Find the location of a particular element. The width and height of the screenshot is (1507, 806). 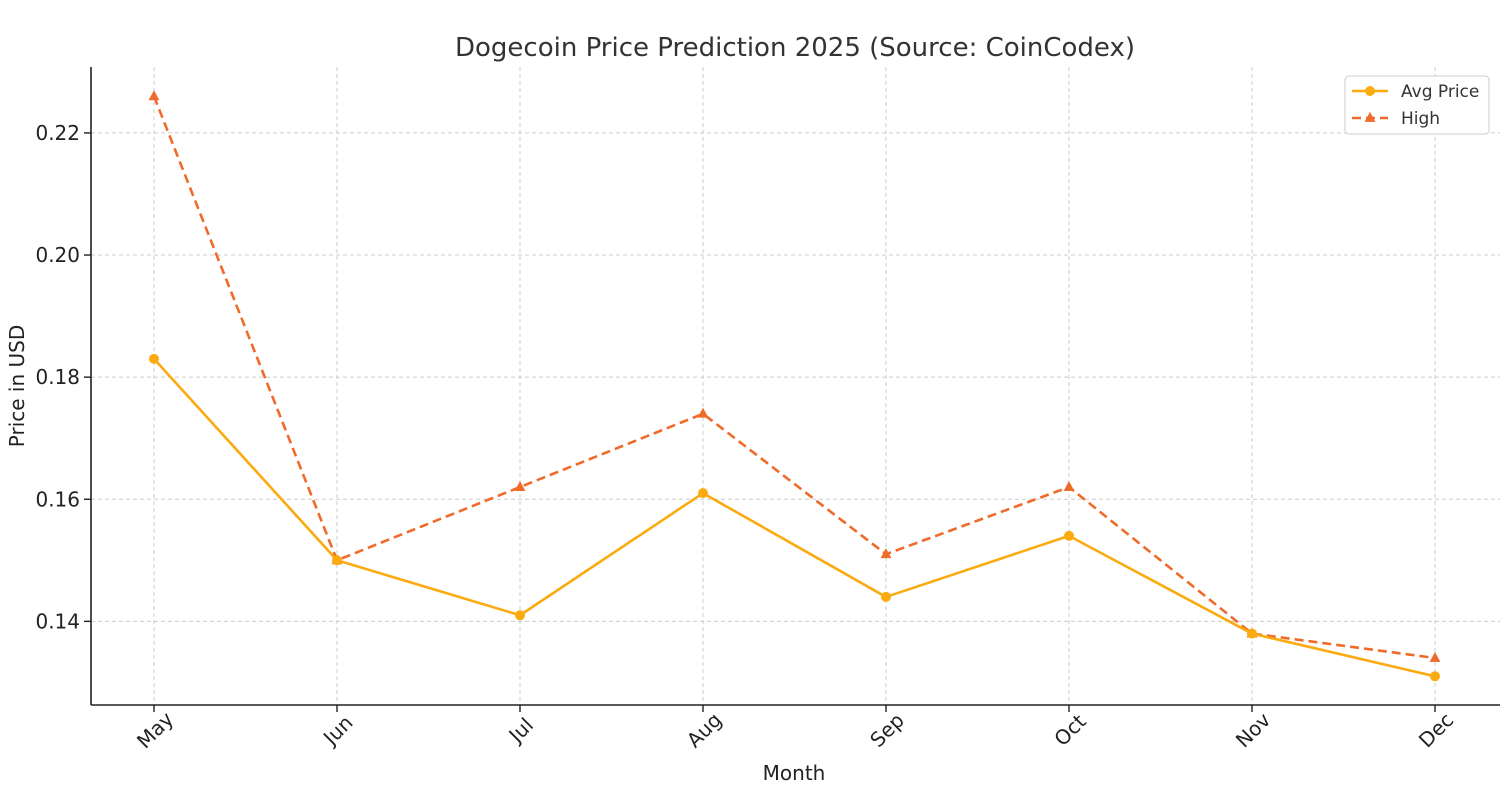

legend-label-high: High is located at coordinates (1420, 119).